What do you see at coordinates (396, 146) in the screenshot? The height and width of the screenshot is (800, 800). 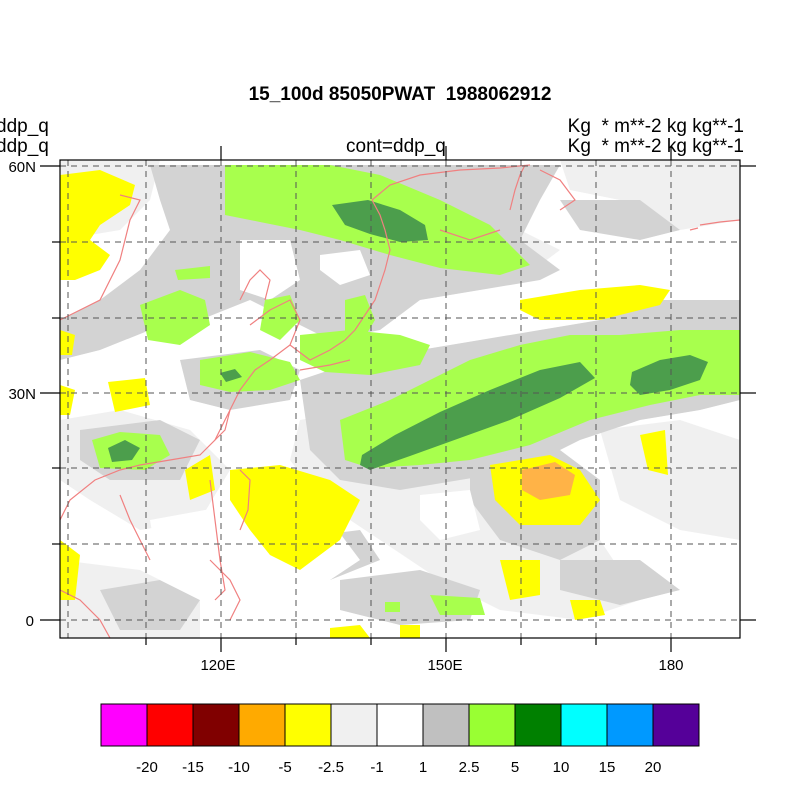 I see `center-contour-label: cont=ddp_q` at bounding box center [396, 146].